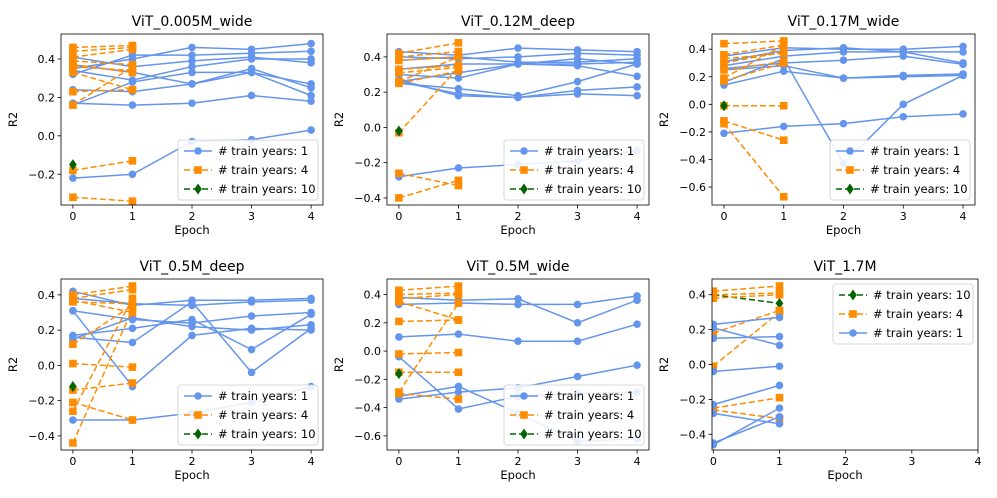 The width and height of the screenshot is (997, 498). Describe the element at coordinates (698, 77) in the screenshot. I see `y-tick-label: 0.2` at that location.